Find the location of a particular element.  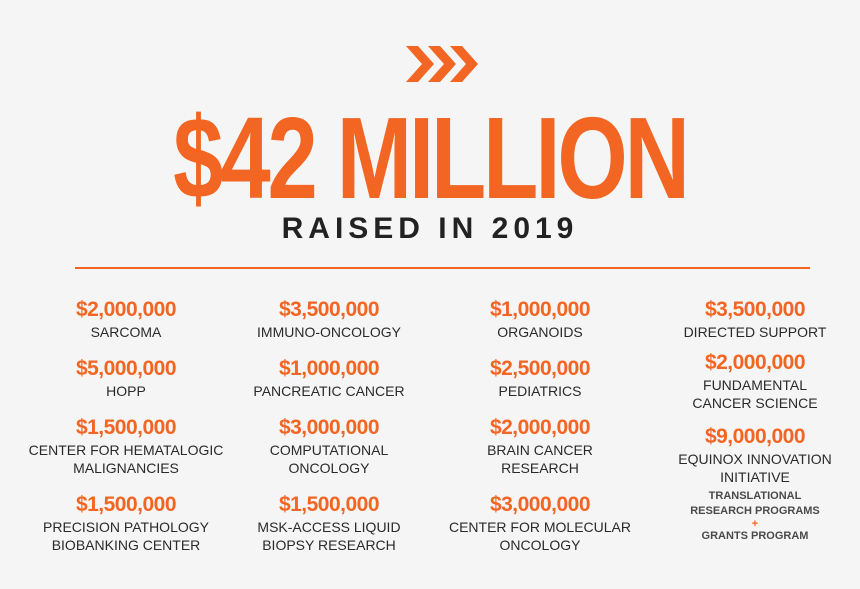

item-label: HOPP is located at coordinates (126, 391).